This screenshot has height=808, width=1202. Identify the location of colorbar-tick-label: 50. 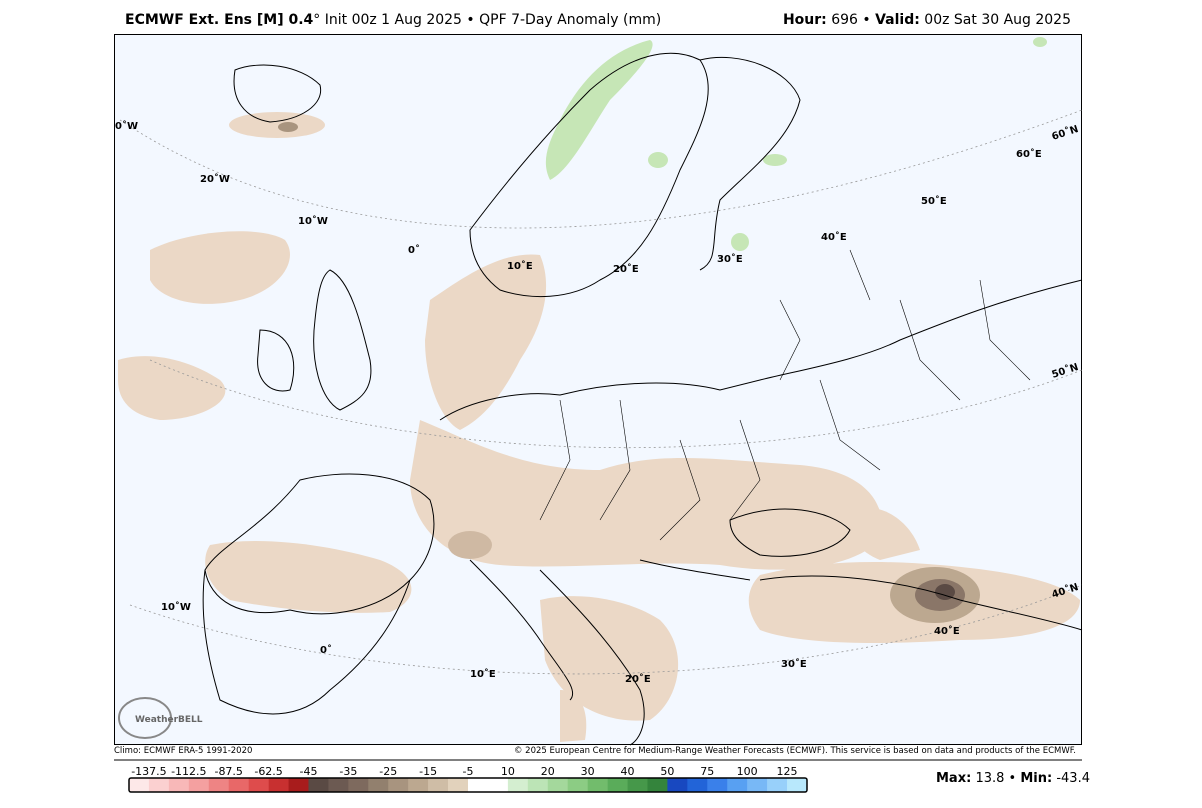
(667, 771).